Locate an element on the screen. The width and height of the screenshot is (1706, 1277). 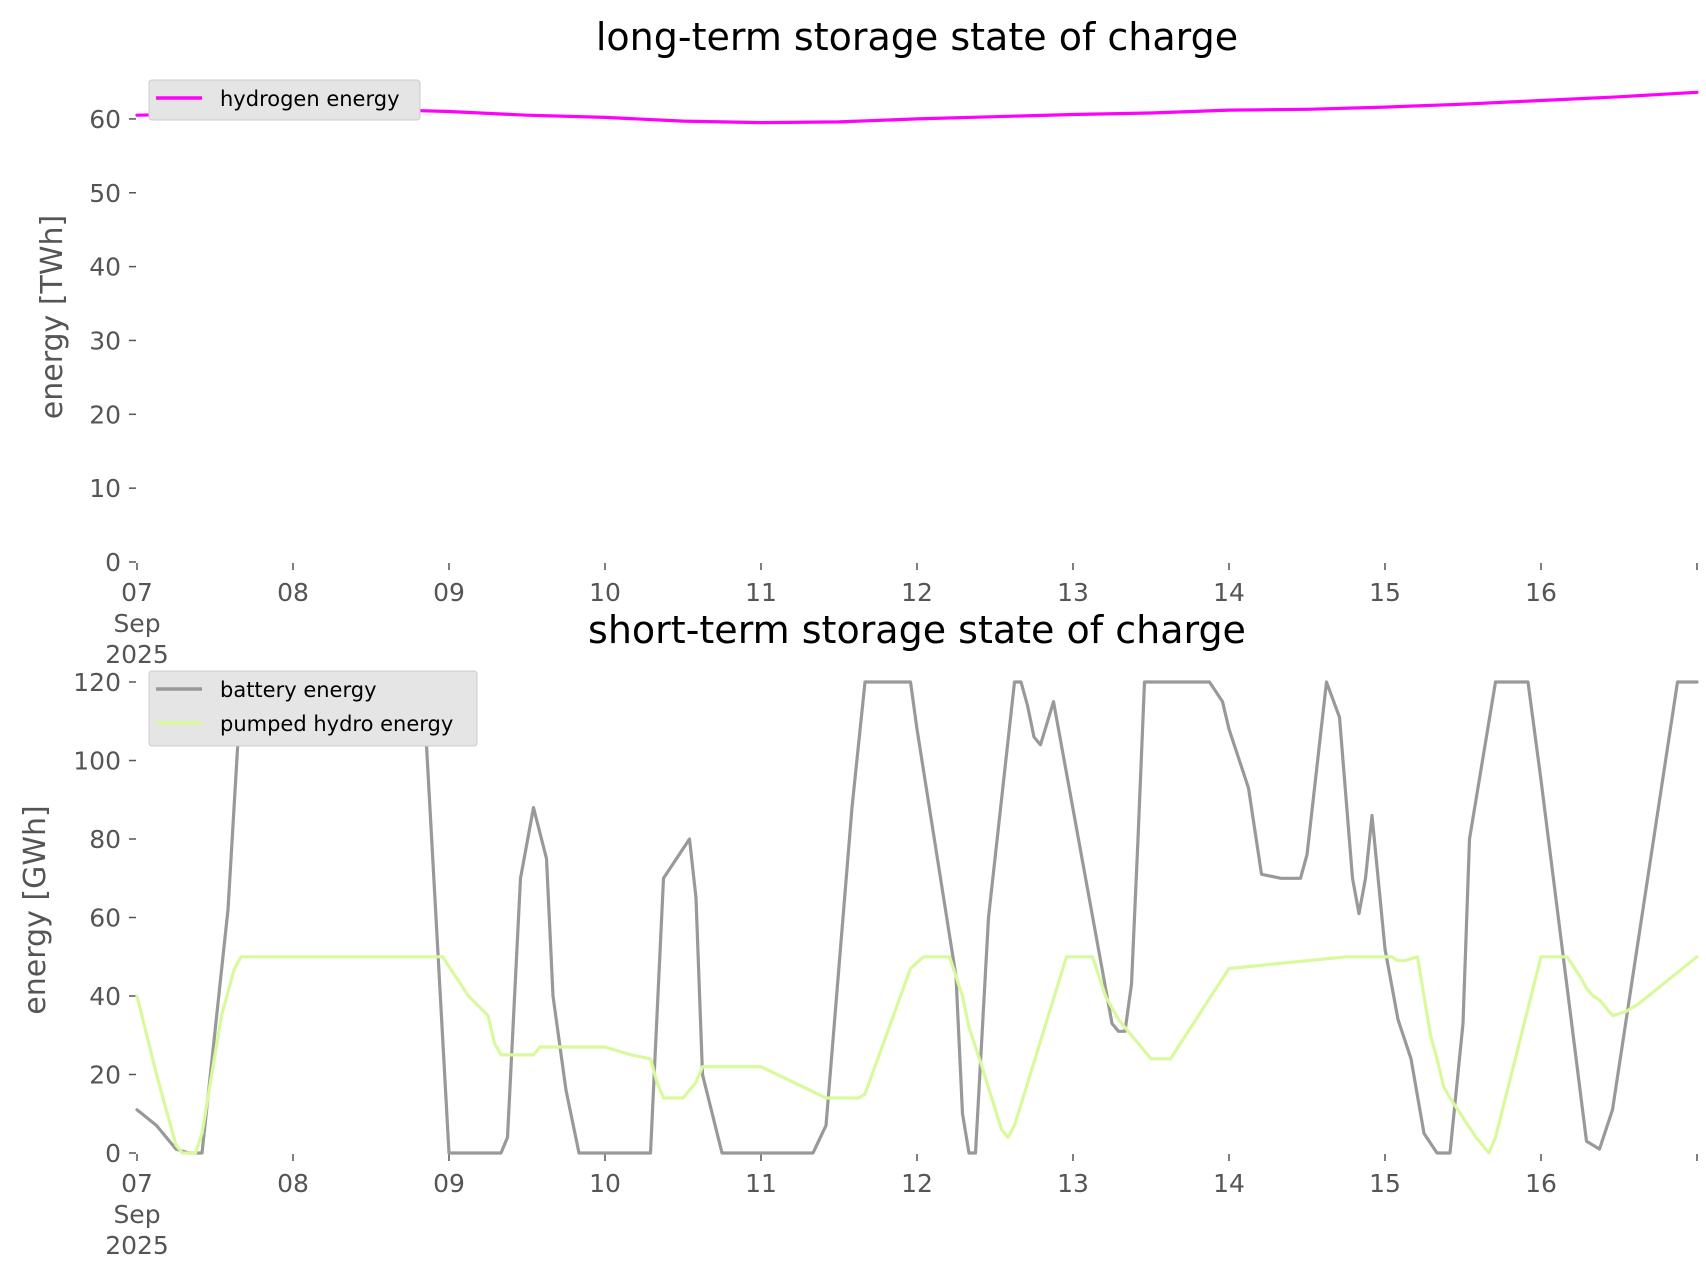
chart-title: short-term storage state of charge is located at coordinates (917, 630).